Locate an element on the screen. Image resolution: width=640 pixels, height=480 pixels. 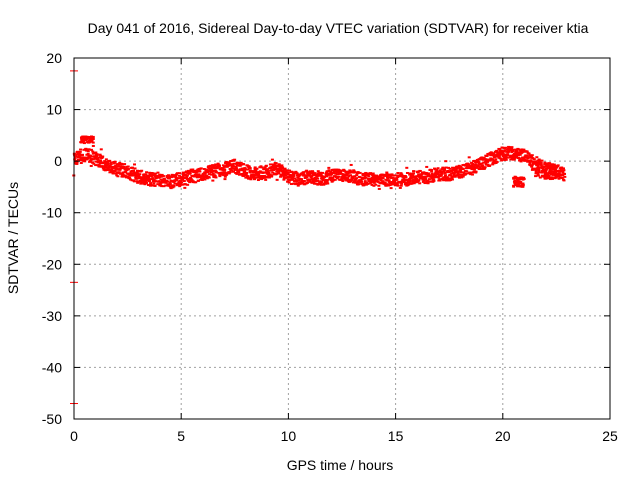
x-tick-label: 5 is located at coordinates (181, 436).